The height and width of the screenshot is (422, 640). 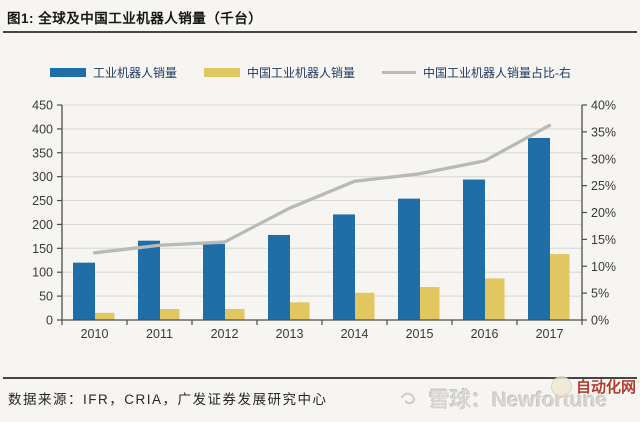 I want to click on top-divider, so click(x=320, y=32).